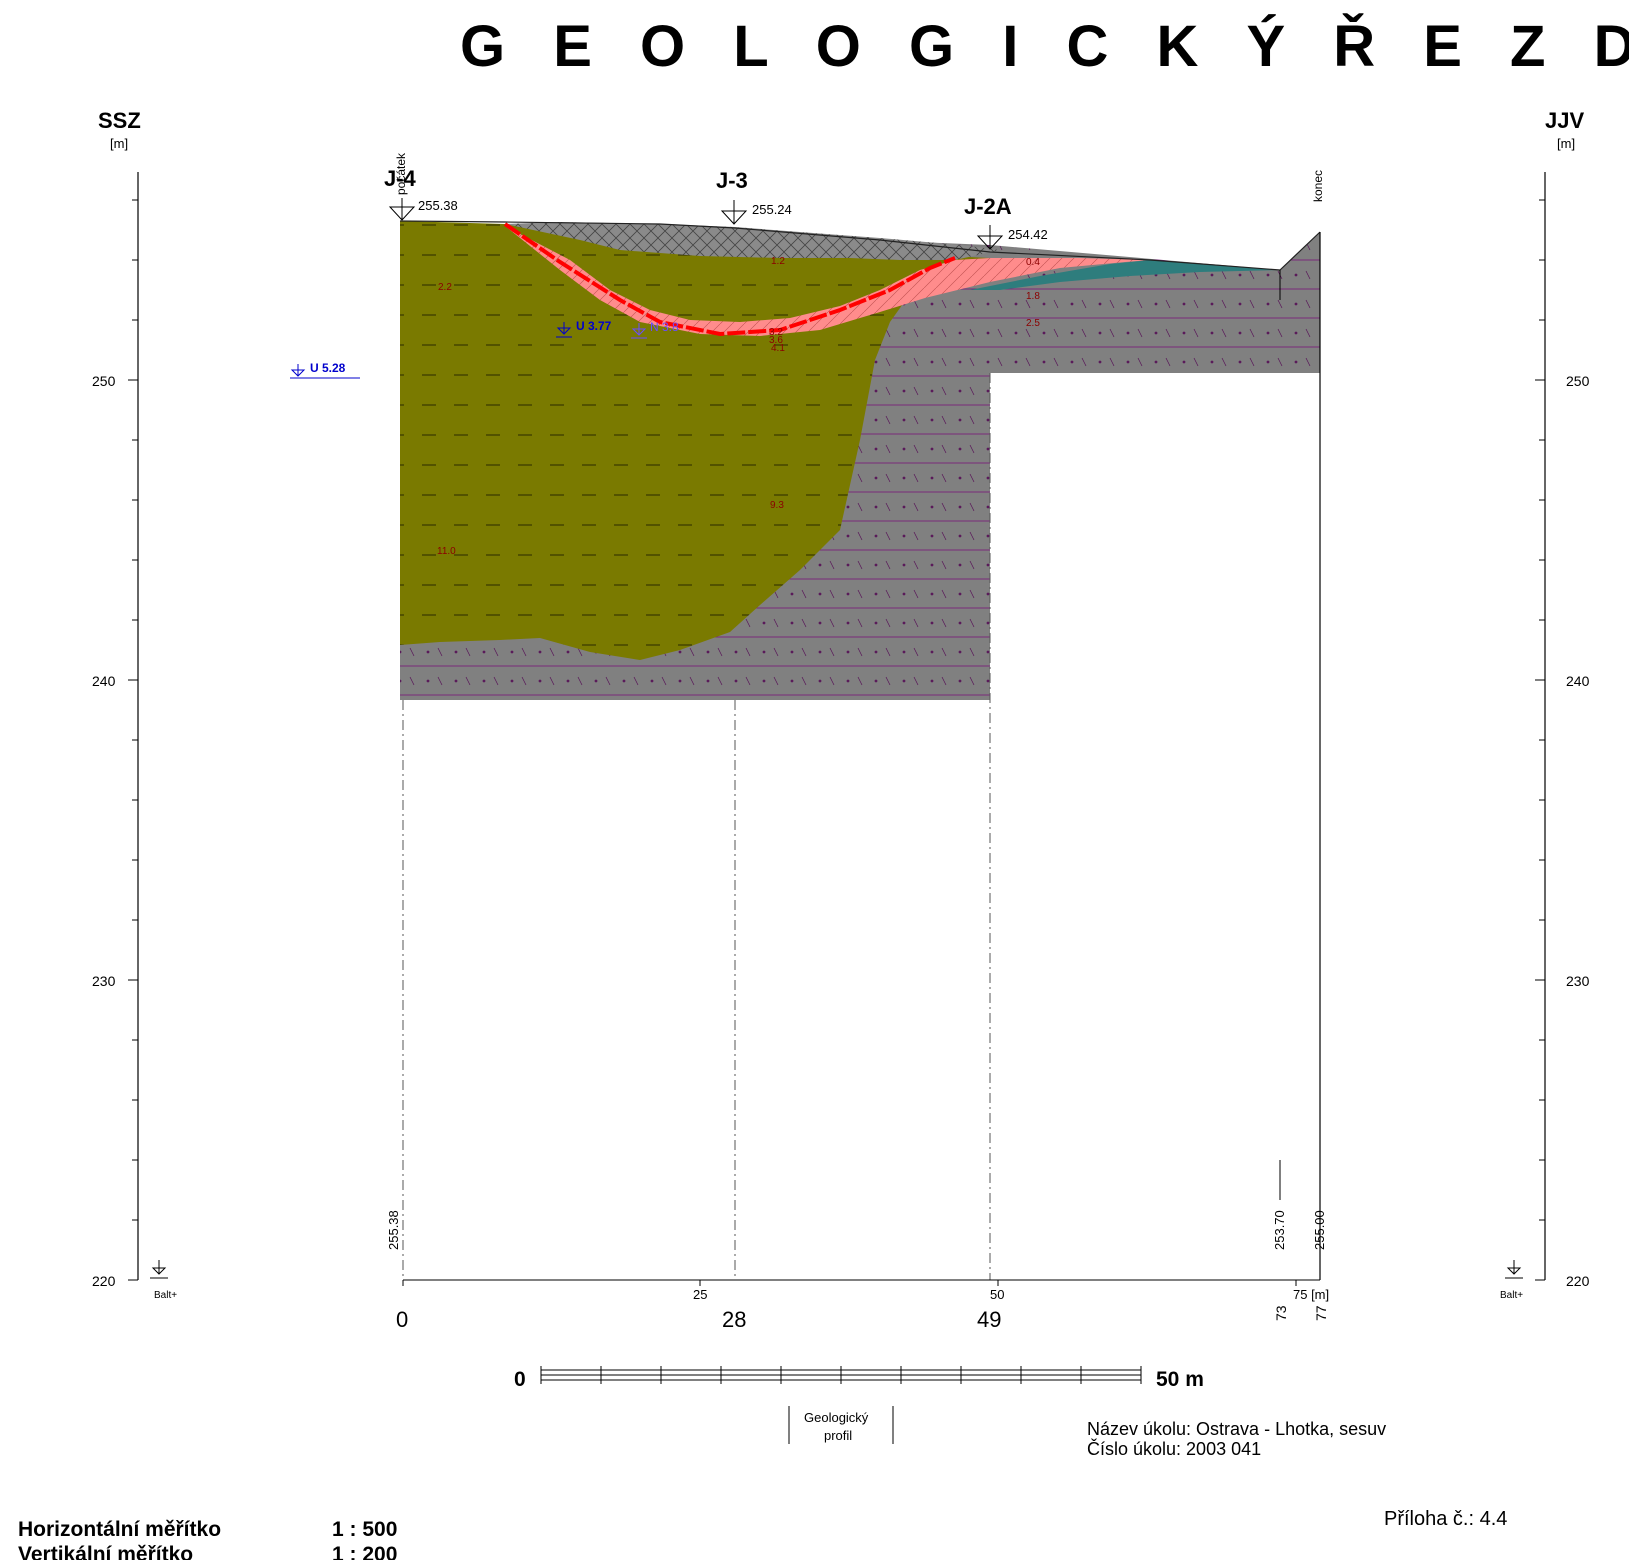  Describe the element at coordinates (1511, 1280) in the screenshot. I see `right-datum-marker: Balt+` at that location.